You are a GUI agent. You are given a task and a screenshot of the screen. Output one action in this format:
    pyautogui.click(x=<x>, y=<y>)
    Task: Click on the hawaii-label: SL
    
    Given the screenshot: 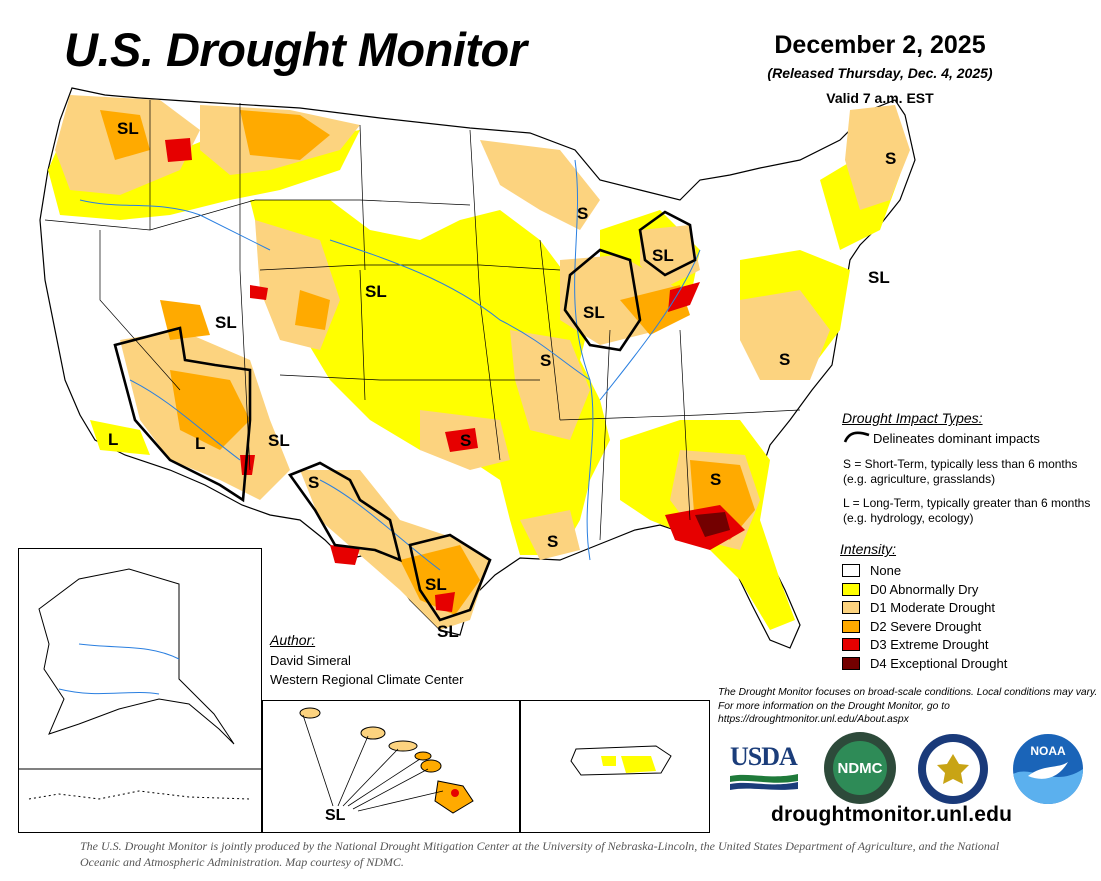 What is the action you would take?
    pyautogui.click(x=335, y=815)
    